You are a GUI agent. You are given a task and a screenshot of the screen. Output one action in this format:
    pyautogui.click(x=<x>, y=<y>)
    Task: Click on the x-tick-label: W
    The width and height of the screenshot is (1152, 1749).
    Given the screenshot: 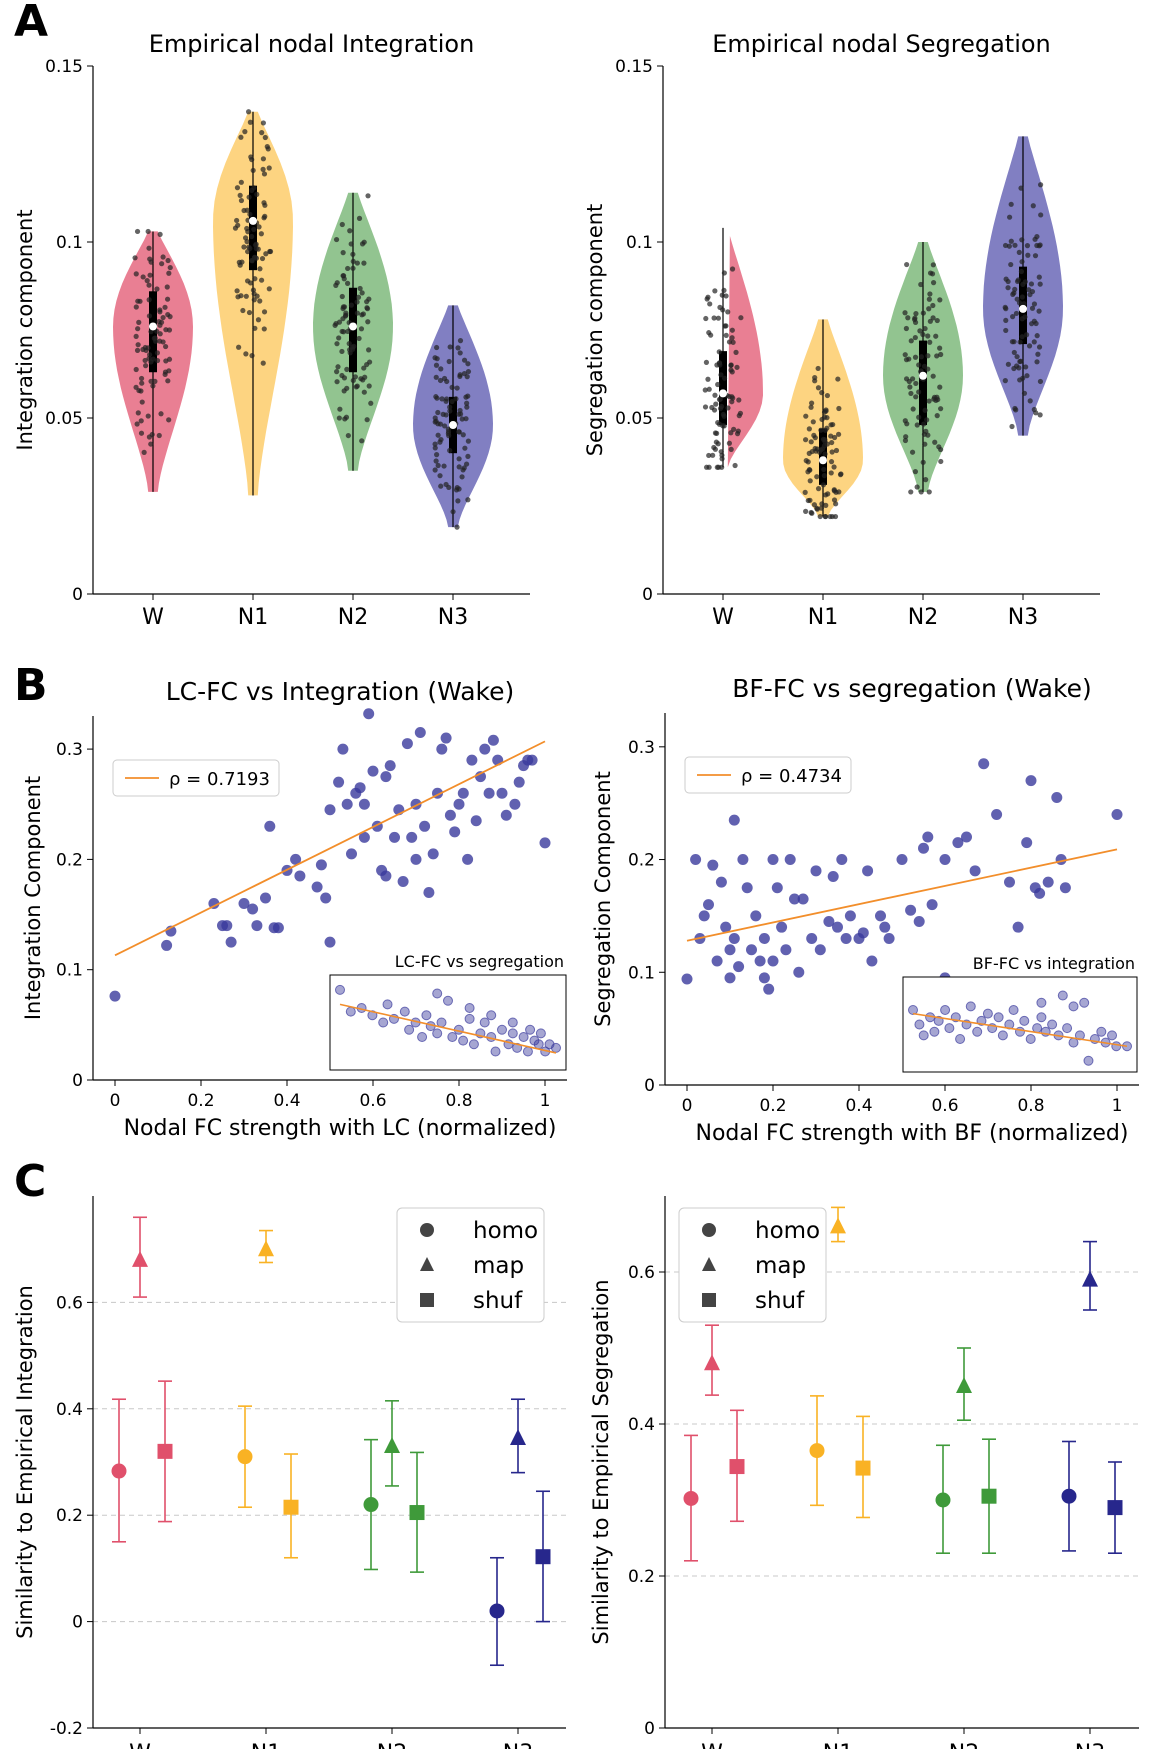 What is the action you would take?
    pyautogui.click(x=153, y=617)
    